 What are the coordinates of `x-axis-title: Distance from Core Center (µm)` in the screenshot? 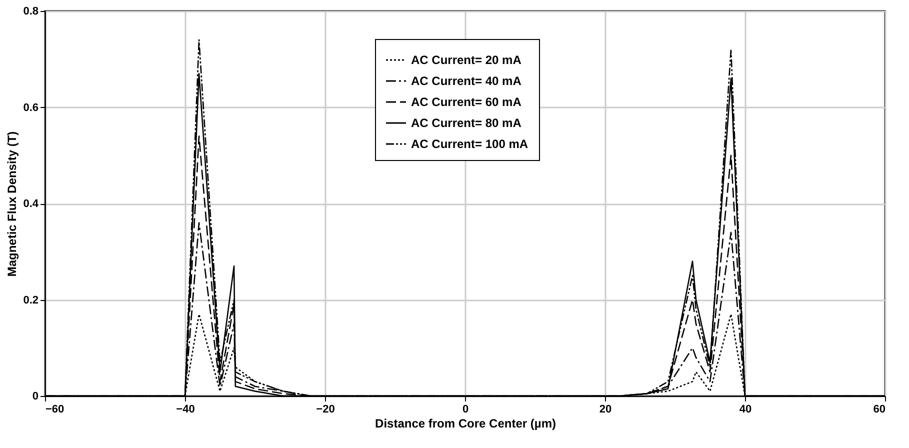 It's located at (465, 423).